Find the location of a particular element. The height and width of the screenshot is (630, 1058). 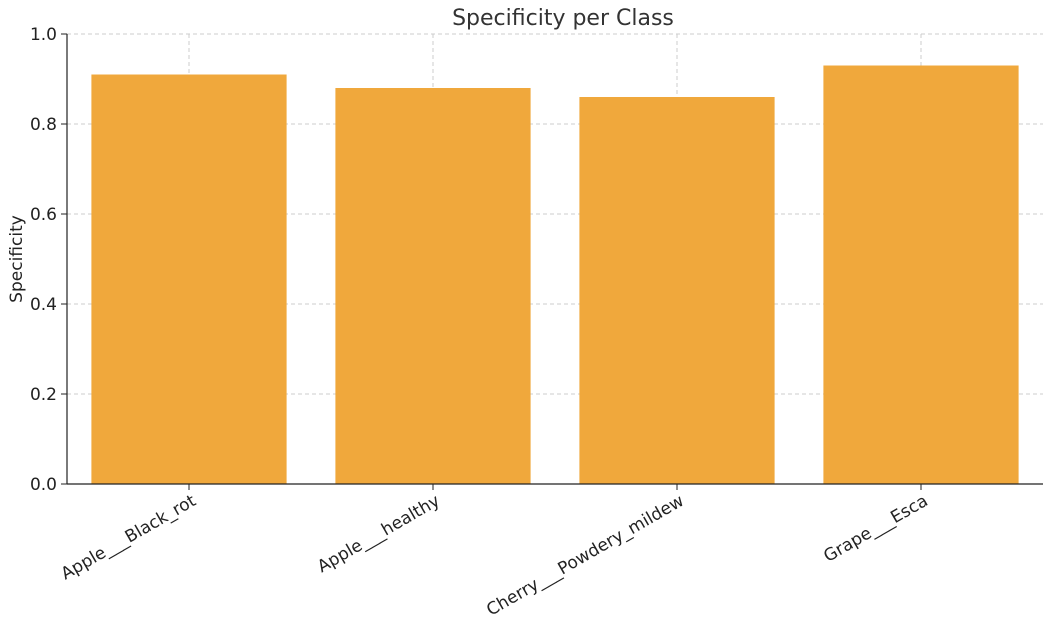

y-ticks: 0.0 0.2 0.4 0.6 0.8 1.0 is located at coordinates (48, 260).